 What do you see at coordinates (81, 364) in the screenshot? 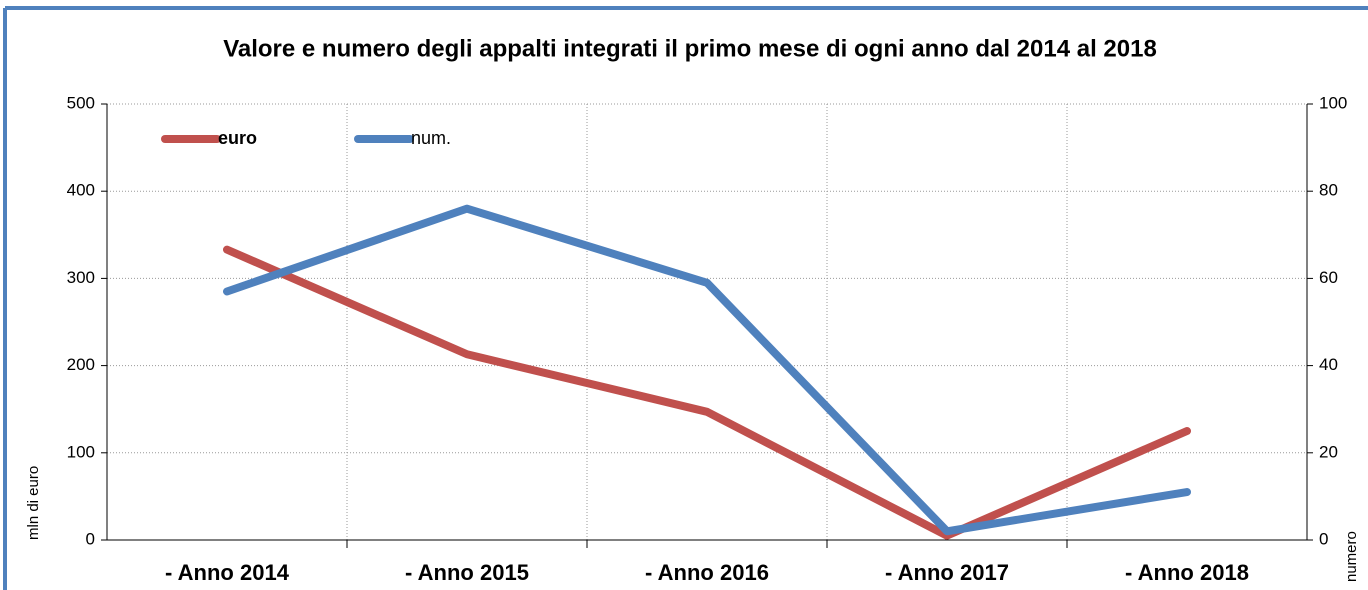
I see `y-tick-label: 200` at bounding box center [81, 364].